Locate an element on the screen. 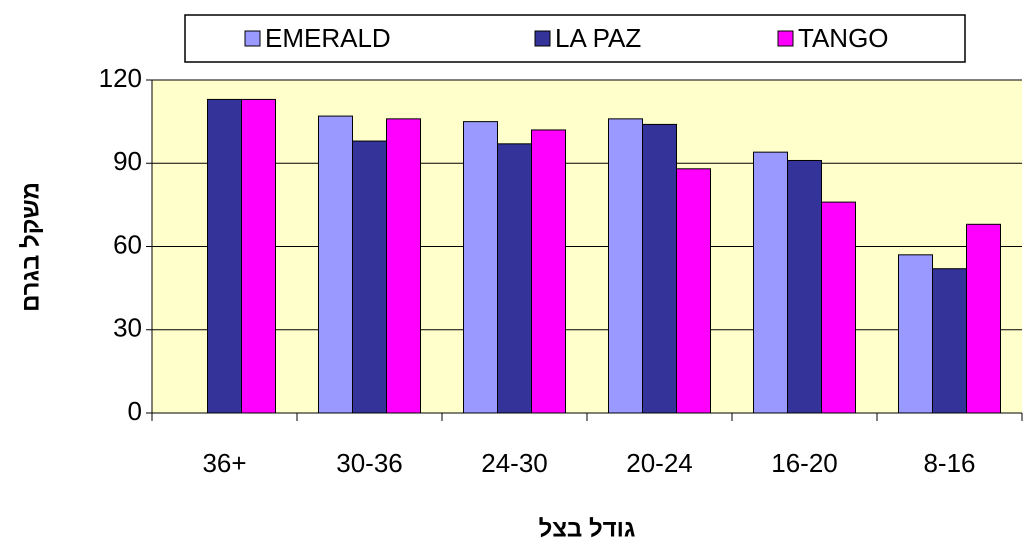  y-tick-label: 30 is located at coordinates (127, 328).